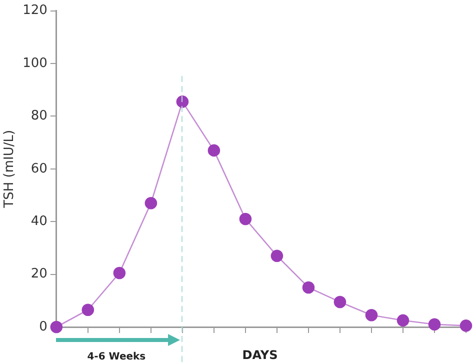 This screenshot has width=474, height=363. Describe the element at coordinates (35, 63) in the screenshot. I see `y-tick-label: 100` at that location.